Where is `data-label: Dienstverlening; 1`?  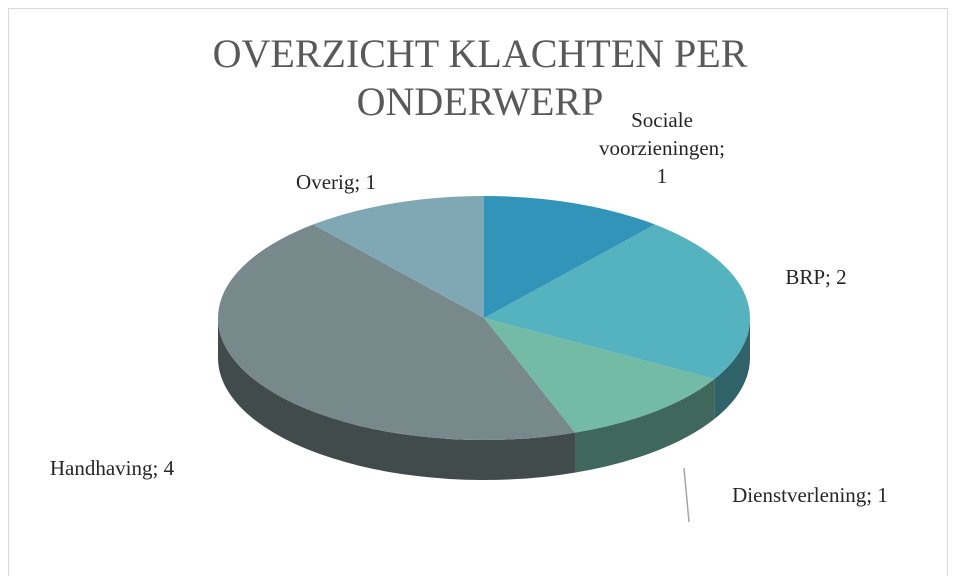 data-label: Dienstverlening; 1 is located at coordinates (810, 495).